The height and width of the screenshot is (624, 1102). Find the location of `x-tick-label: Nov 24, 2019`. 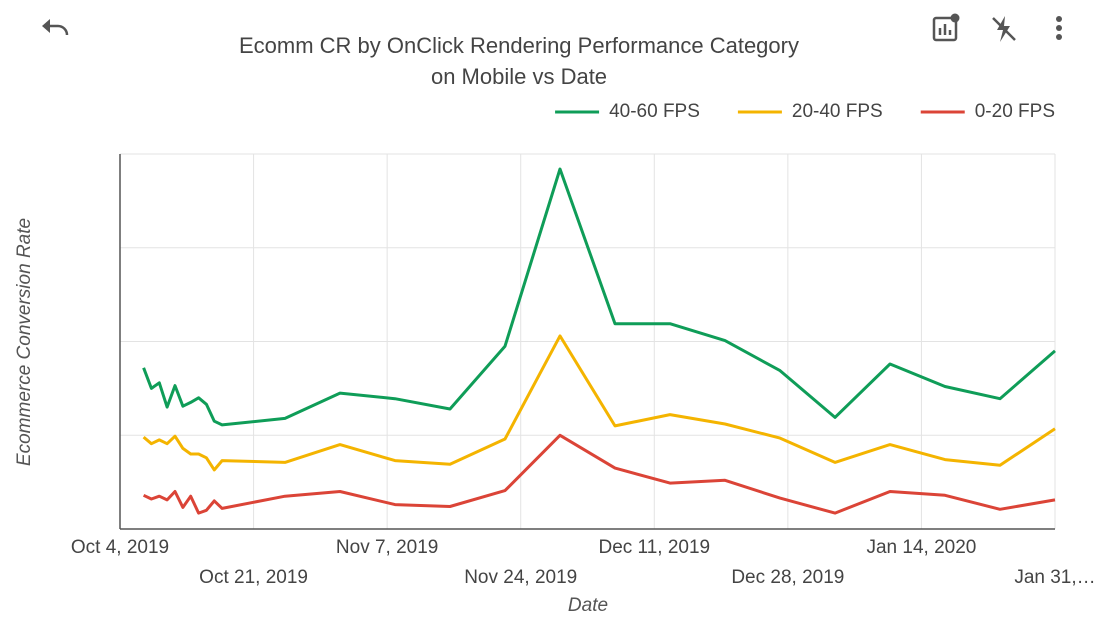

x-tick-label: Nov 24, 2019 is located at coordinates (520, 577).